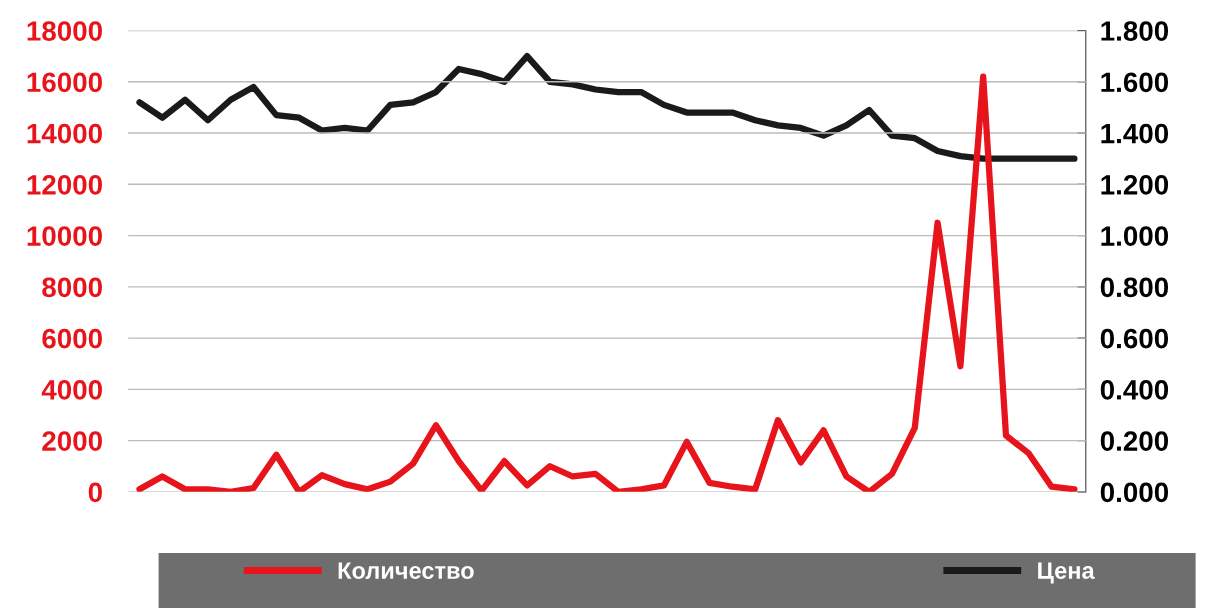 Image resolution: width=1220 pixels, height=611 pixels. What do you see at coordinates (64, 31) in the screenshot?
I see `y-tick-label: 18000` at bounding box center [64, 31].